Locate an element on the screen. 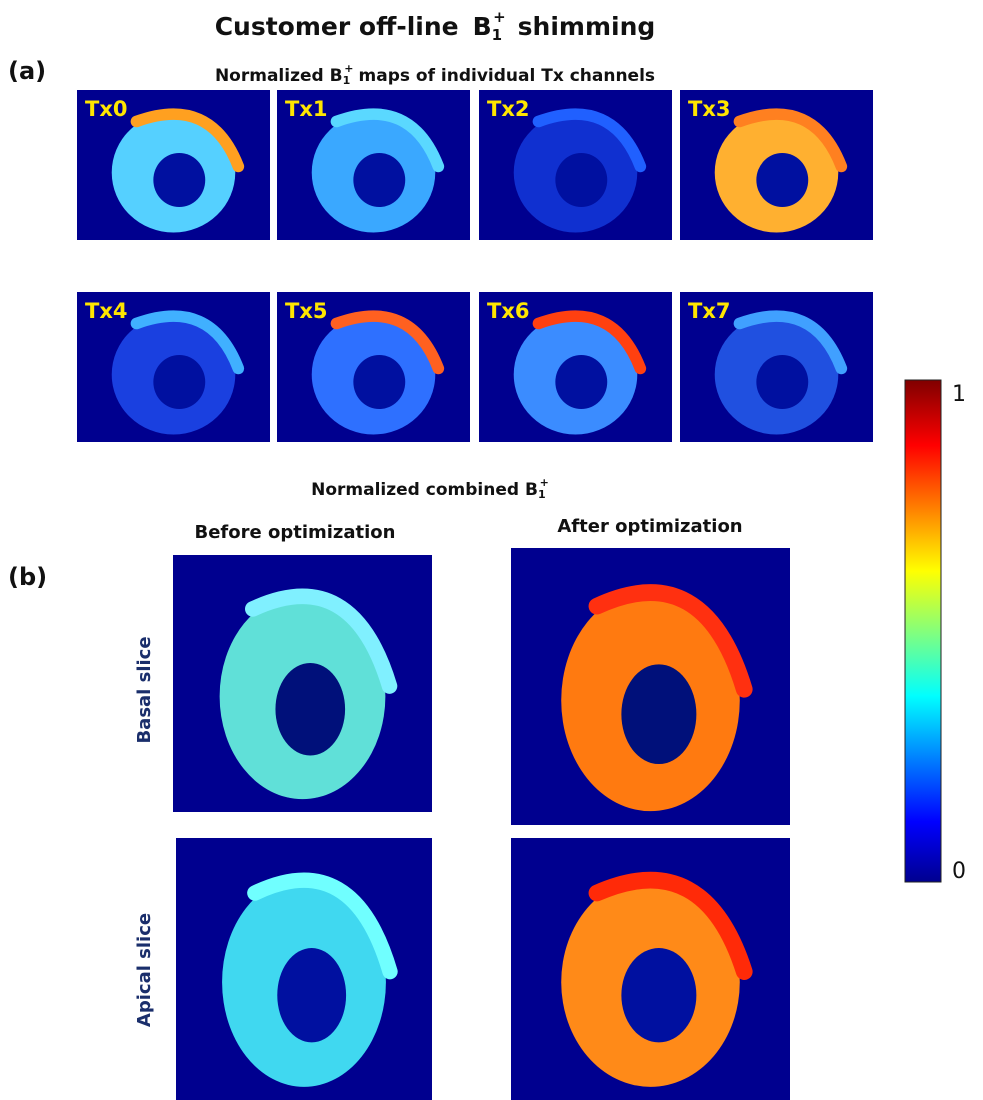  heading-lead: Normalized combined is located at coordinates (415, 490).